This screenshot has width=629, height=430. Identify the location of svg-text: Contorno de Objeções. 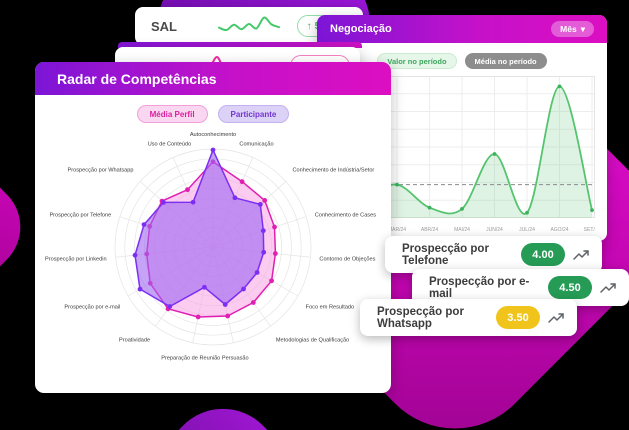
(347, 260).